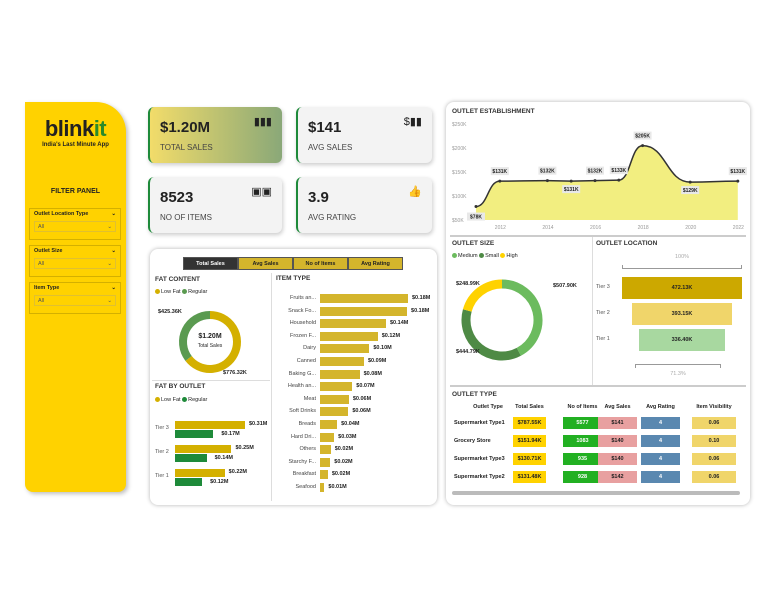 The image size is (768, 594). Describe the element at coordinates (682, 288) in the screenshot. I see `funnel-value-label: 472.13K` at that location.